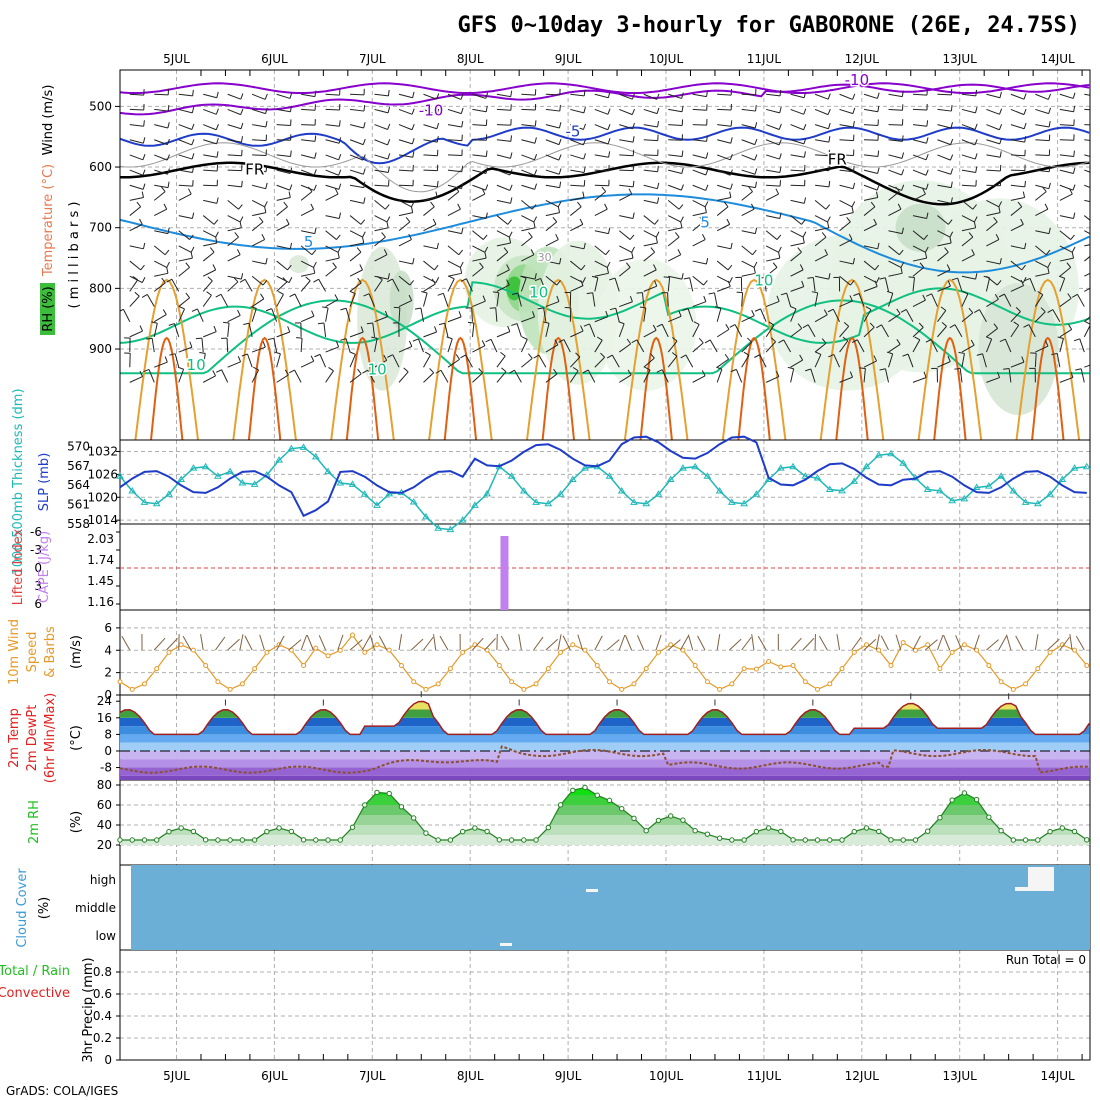 This screenshot has width=1100, height=1100. I want to click on pressure-unit-label: ( m i l l i b a r s ), so click(74, 255).